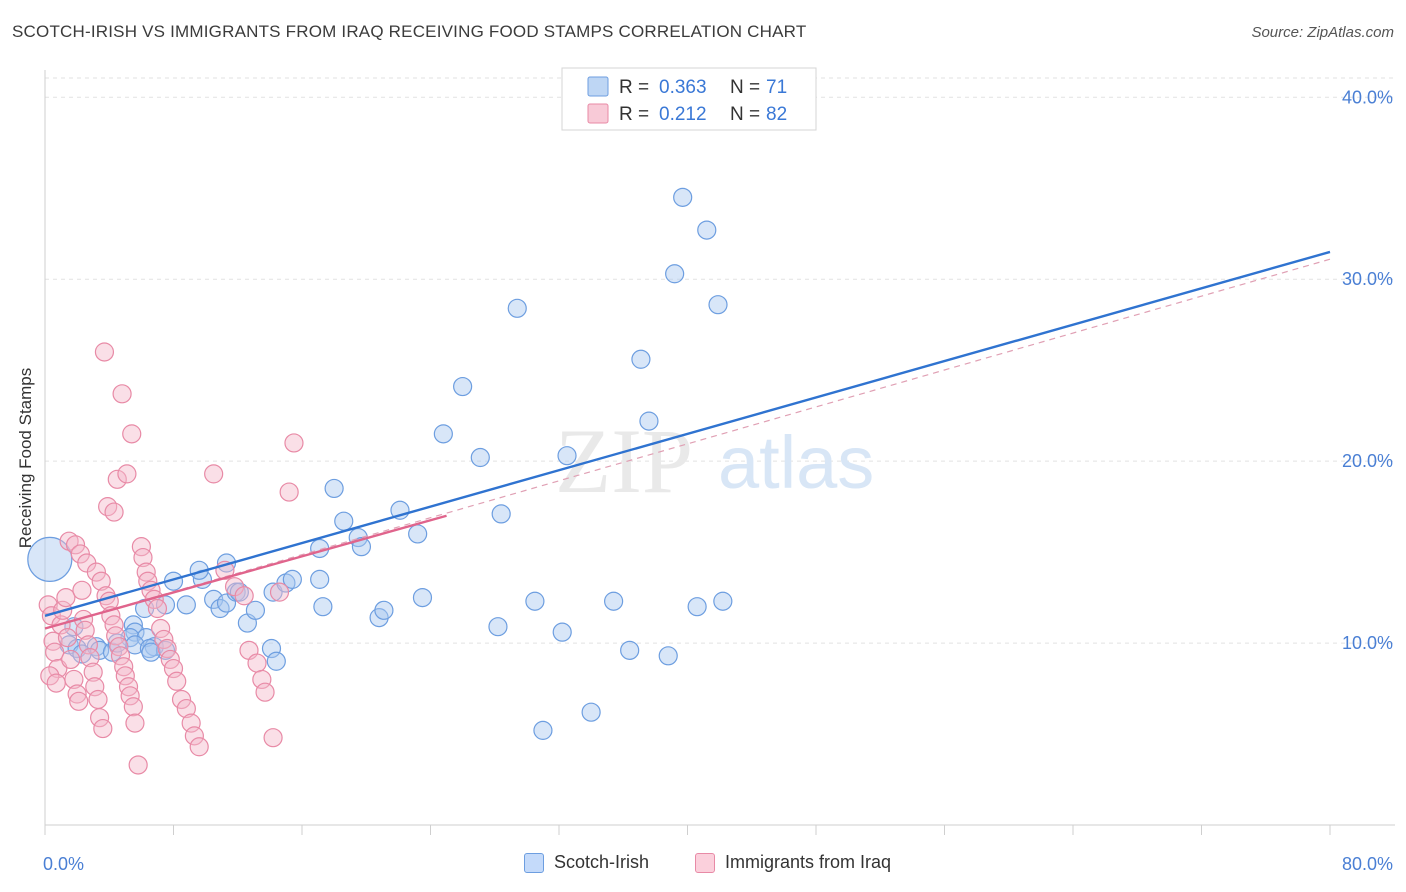 This screenshot has width=1406, height=892. Describe the element at coordinates (63, 864) in the screenshot. I see `x-tick-label-min: 0.0%` at that location.